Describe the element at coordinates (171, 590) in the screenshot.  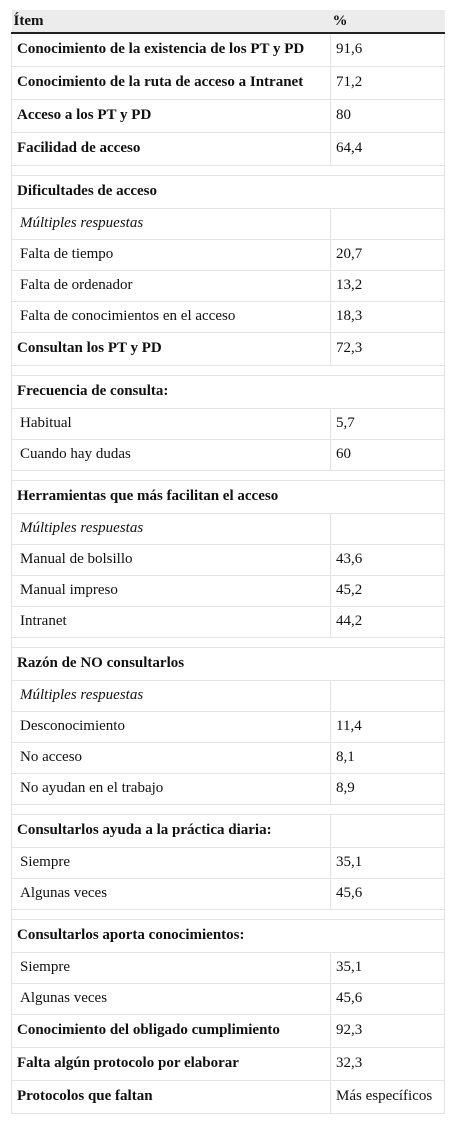
I see `item-label: Manual impreso` at that location.